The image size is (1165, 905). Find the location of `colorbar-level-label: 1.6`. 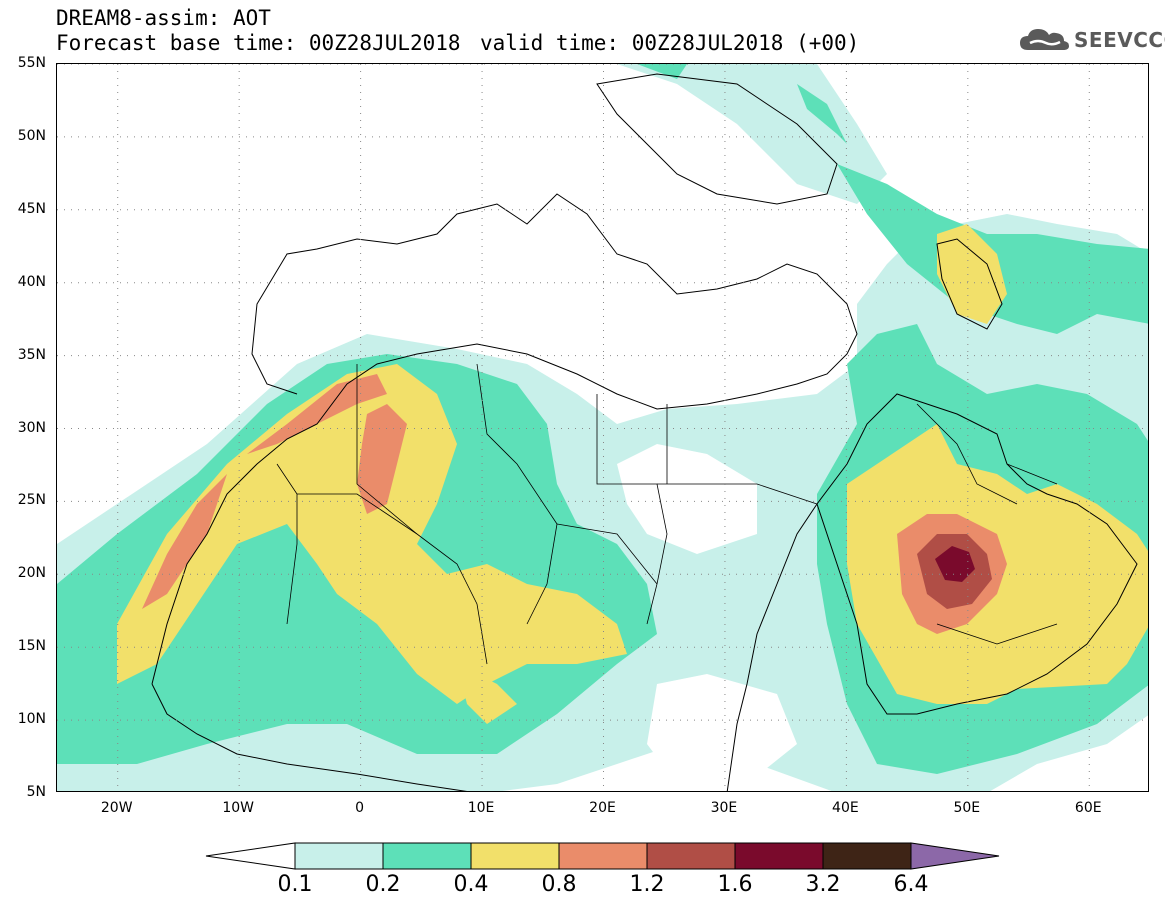

colorbar-level-label: 1.6 is located at coordinates (735, 884).